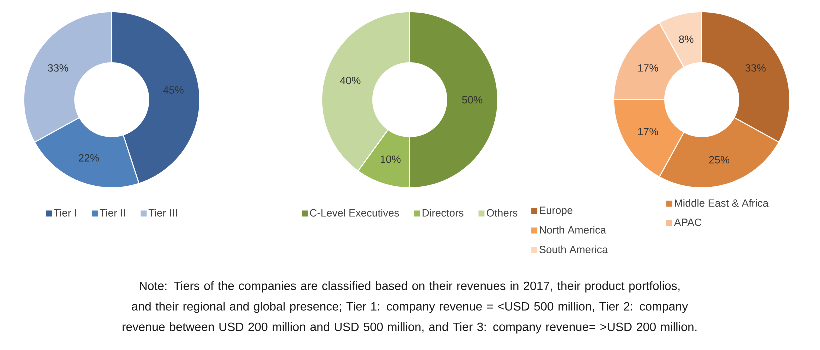  Describe the element at coordinates (686, 40) in the screenshot. I see `data-label: 8%` at that location.